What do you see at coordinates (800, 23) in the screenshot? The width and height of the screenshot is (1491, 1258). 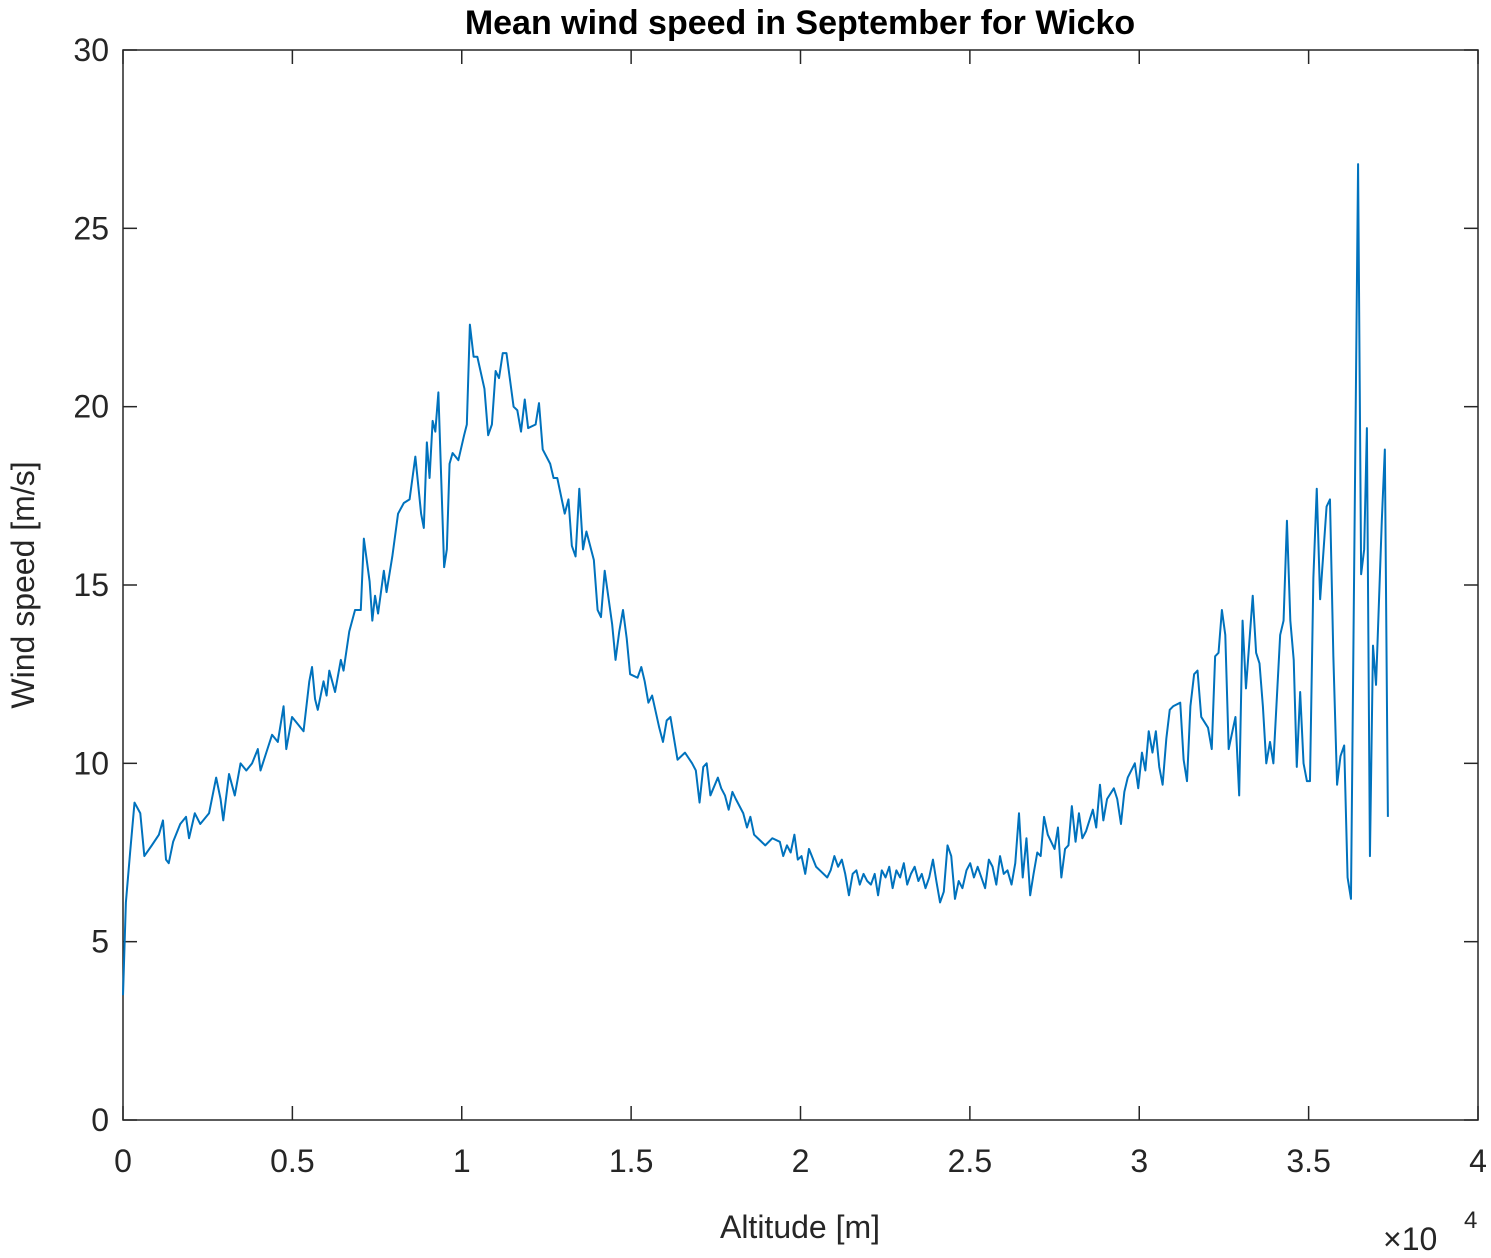 I see `chart-title: Mean wind speed in September for Wicko` at bounding box center [800, 23].